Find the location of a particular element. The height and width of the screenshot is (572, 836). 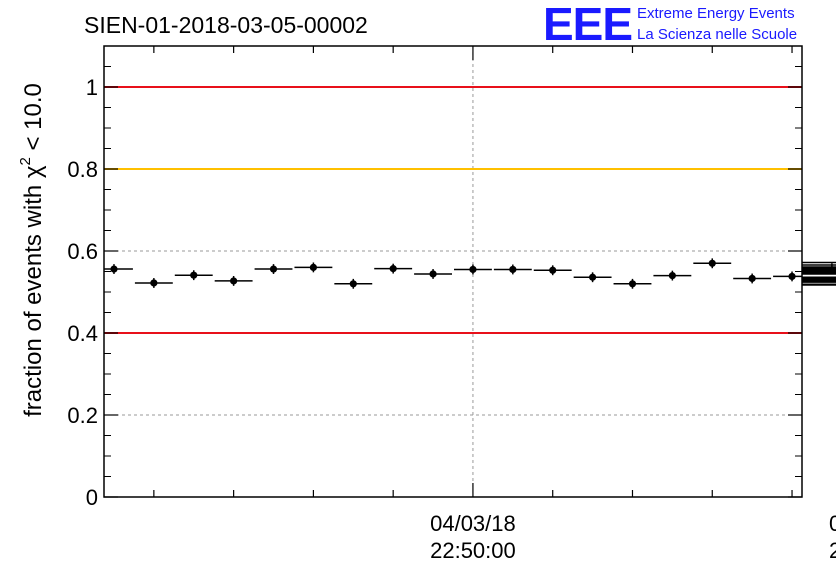

y-axis-label: fraction of events with χ2 < 10.0 is located at coordinates (32, 250).